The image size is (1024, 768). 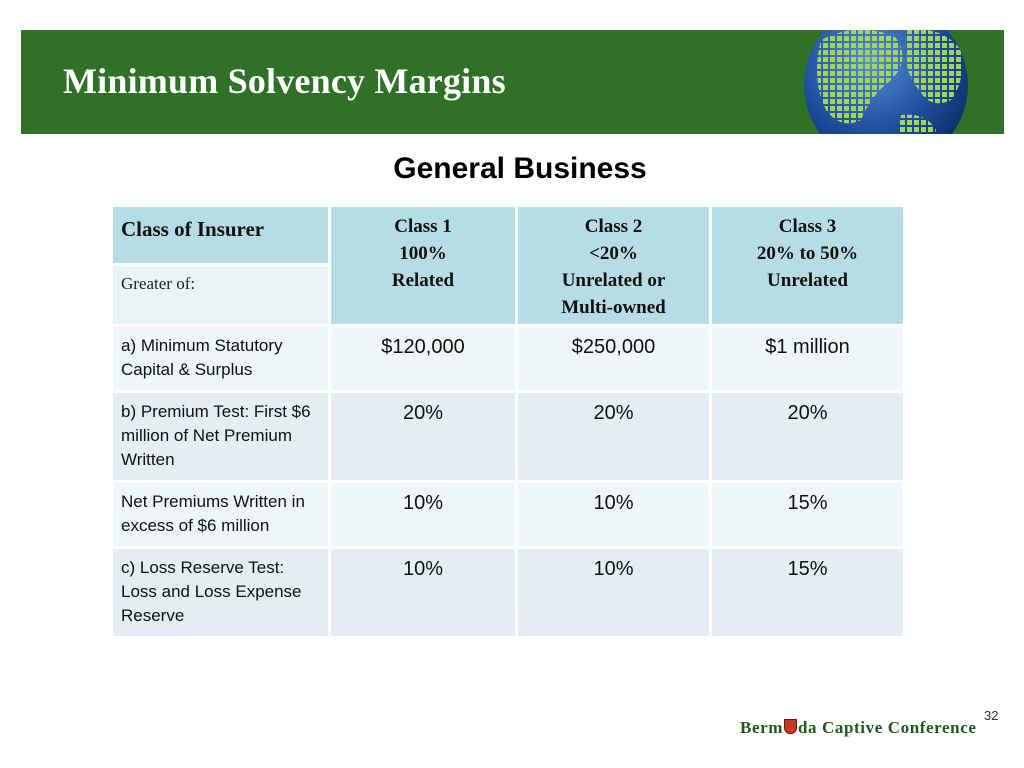 What do you see at coordinates (284, 81) in the screenshot?
I see `slide-title: Minimum Solvency Margins` at bounding box center [284, 81].